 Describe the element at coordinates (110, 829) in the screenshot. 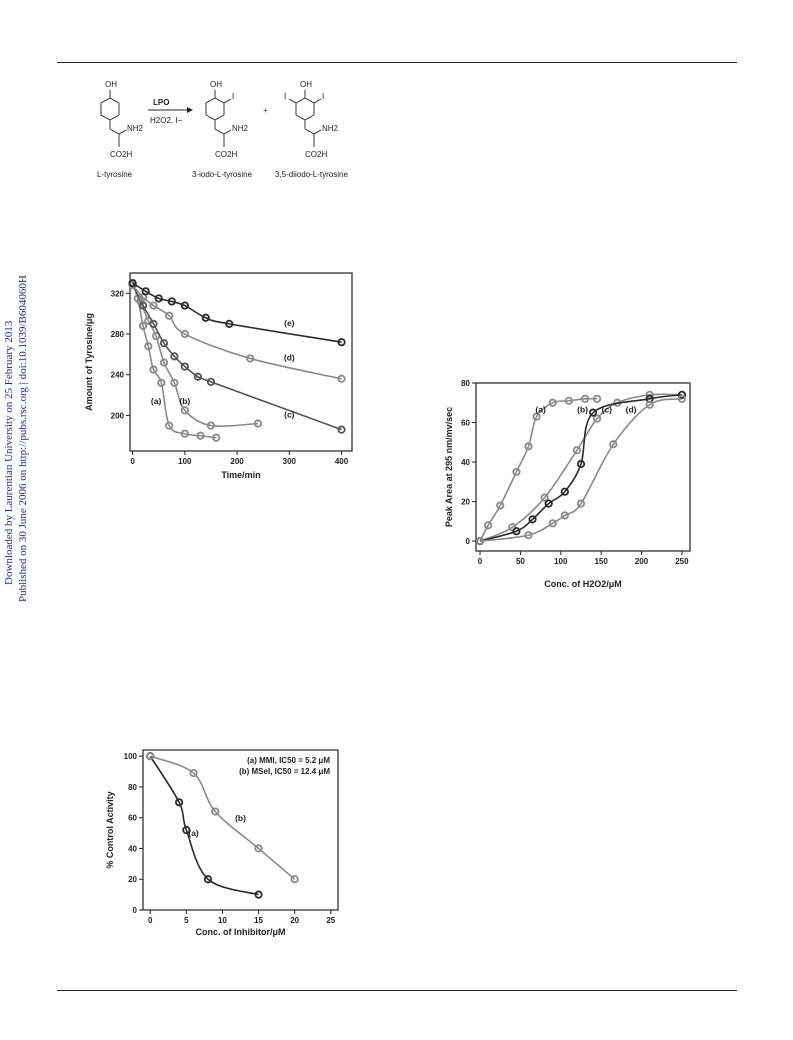

I see `y-axis-label: % Control Activity` at that location.